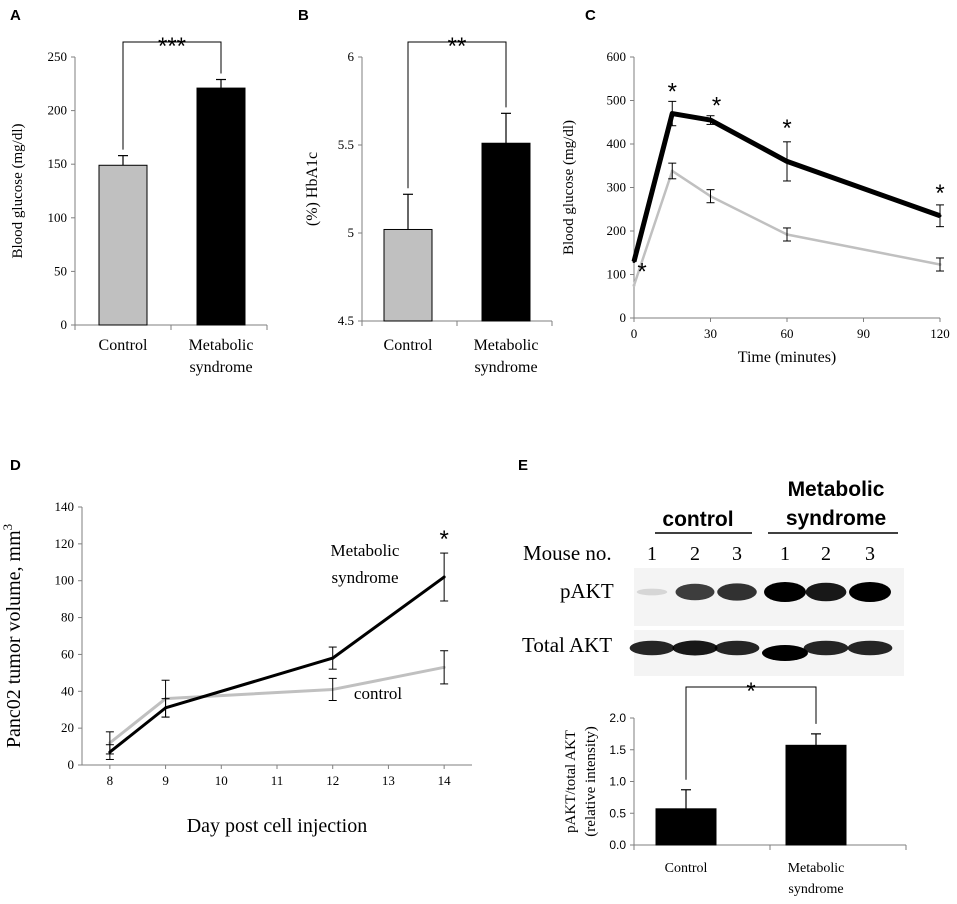 The height and width of the screenshot is (904, 957). What do you see at coordinates (276, 705) in the screenshot?
I see `panel-d-series-line-control` at bounding box center [276, 705].